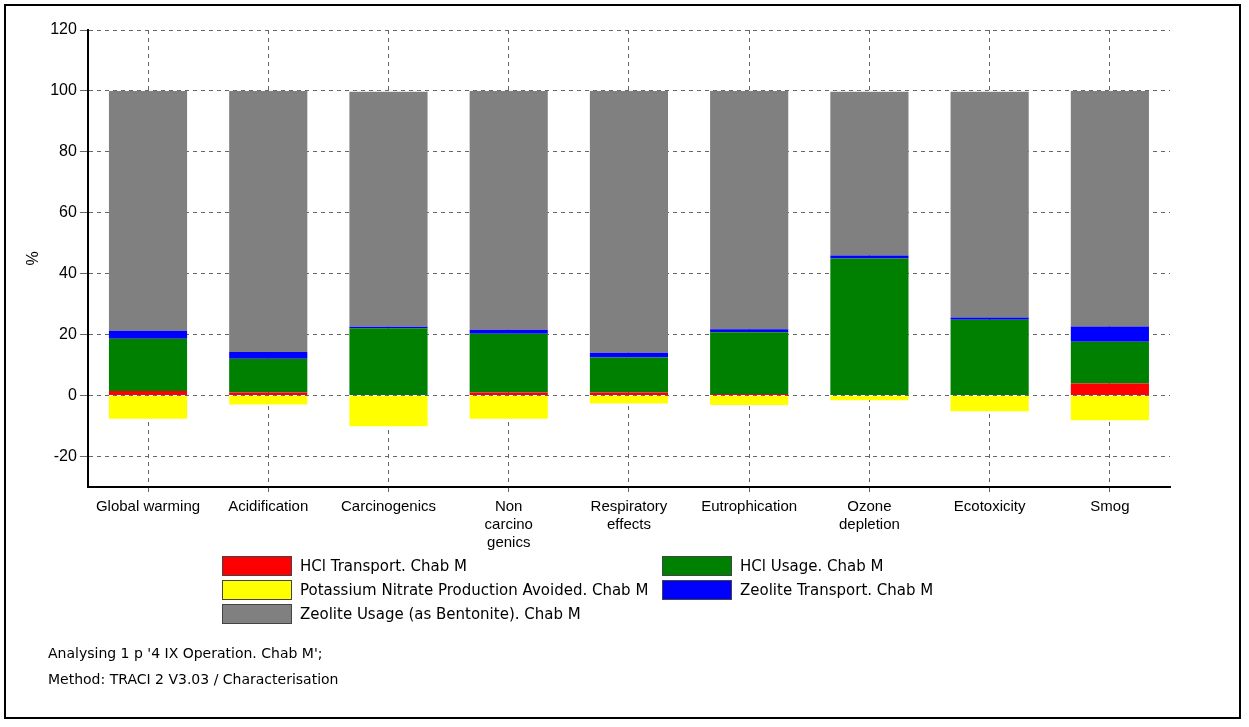 The height and width of the screenshot is (727, 1249). I want to click on x-tick-label: Eutrophication, so click(749, 506).